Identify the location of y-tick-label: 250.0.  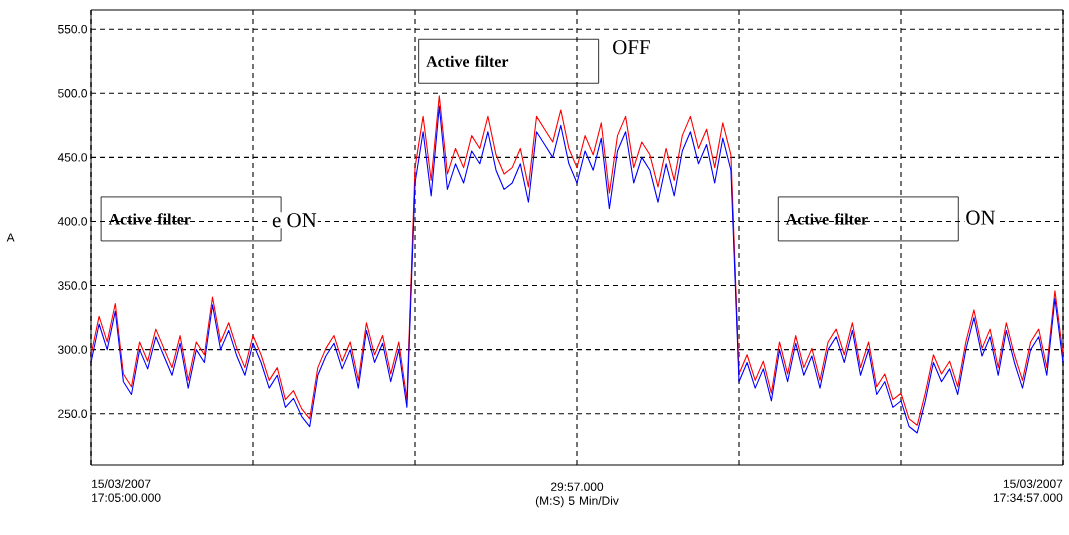
(73, 413).